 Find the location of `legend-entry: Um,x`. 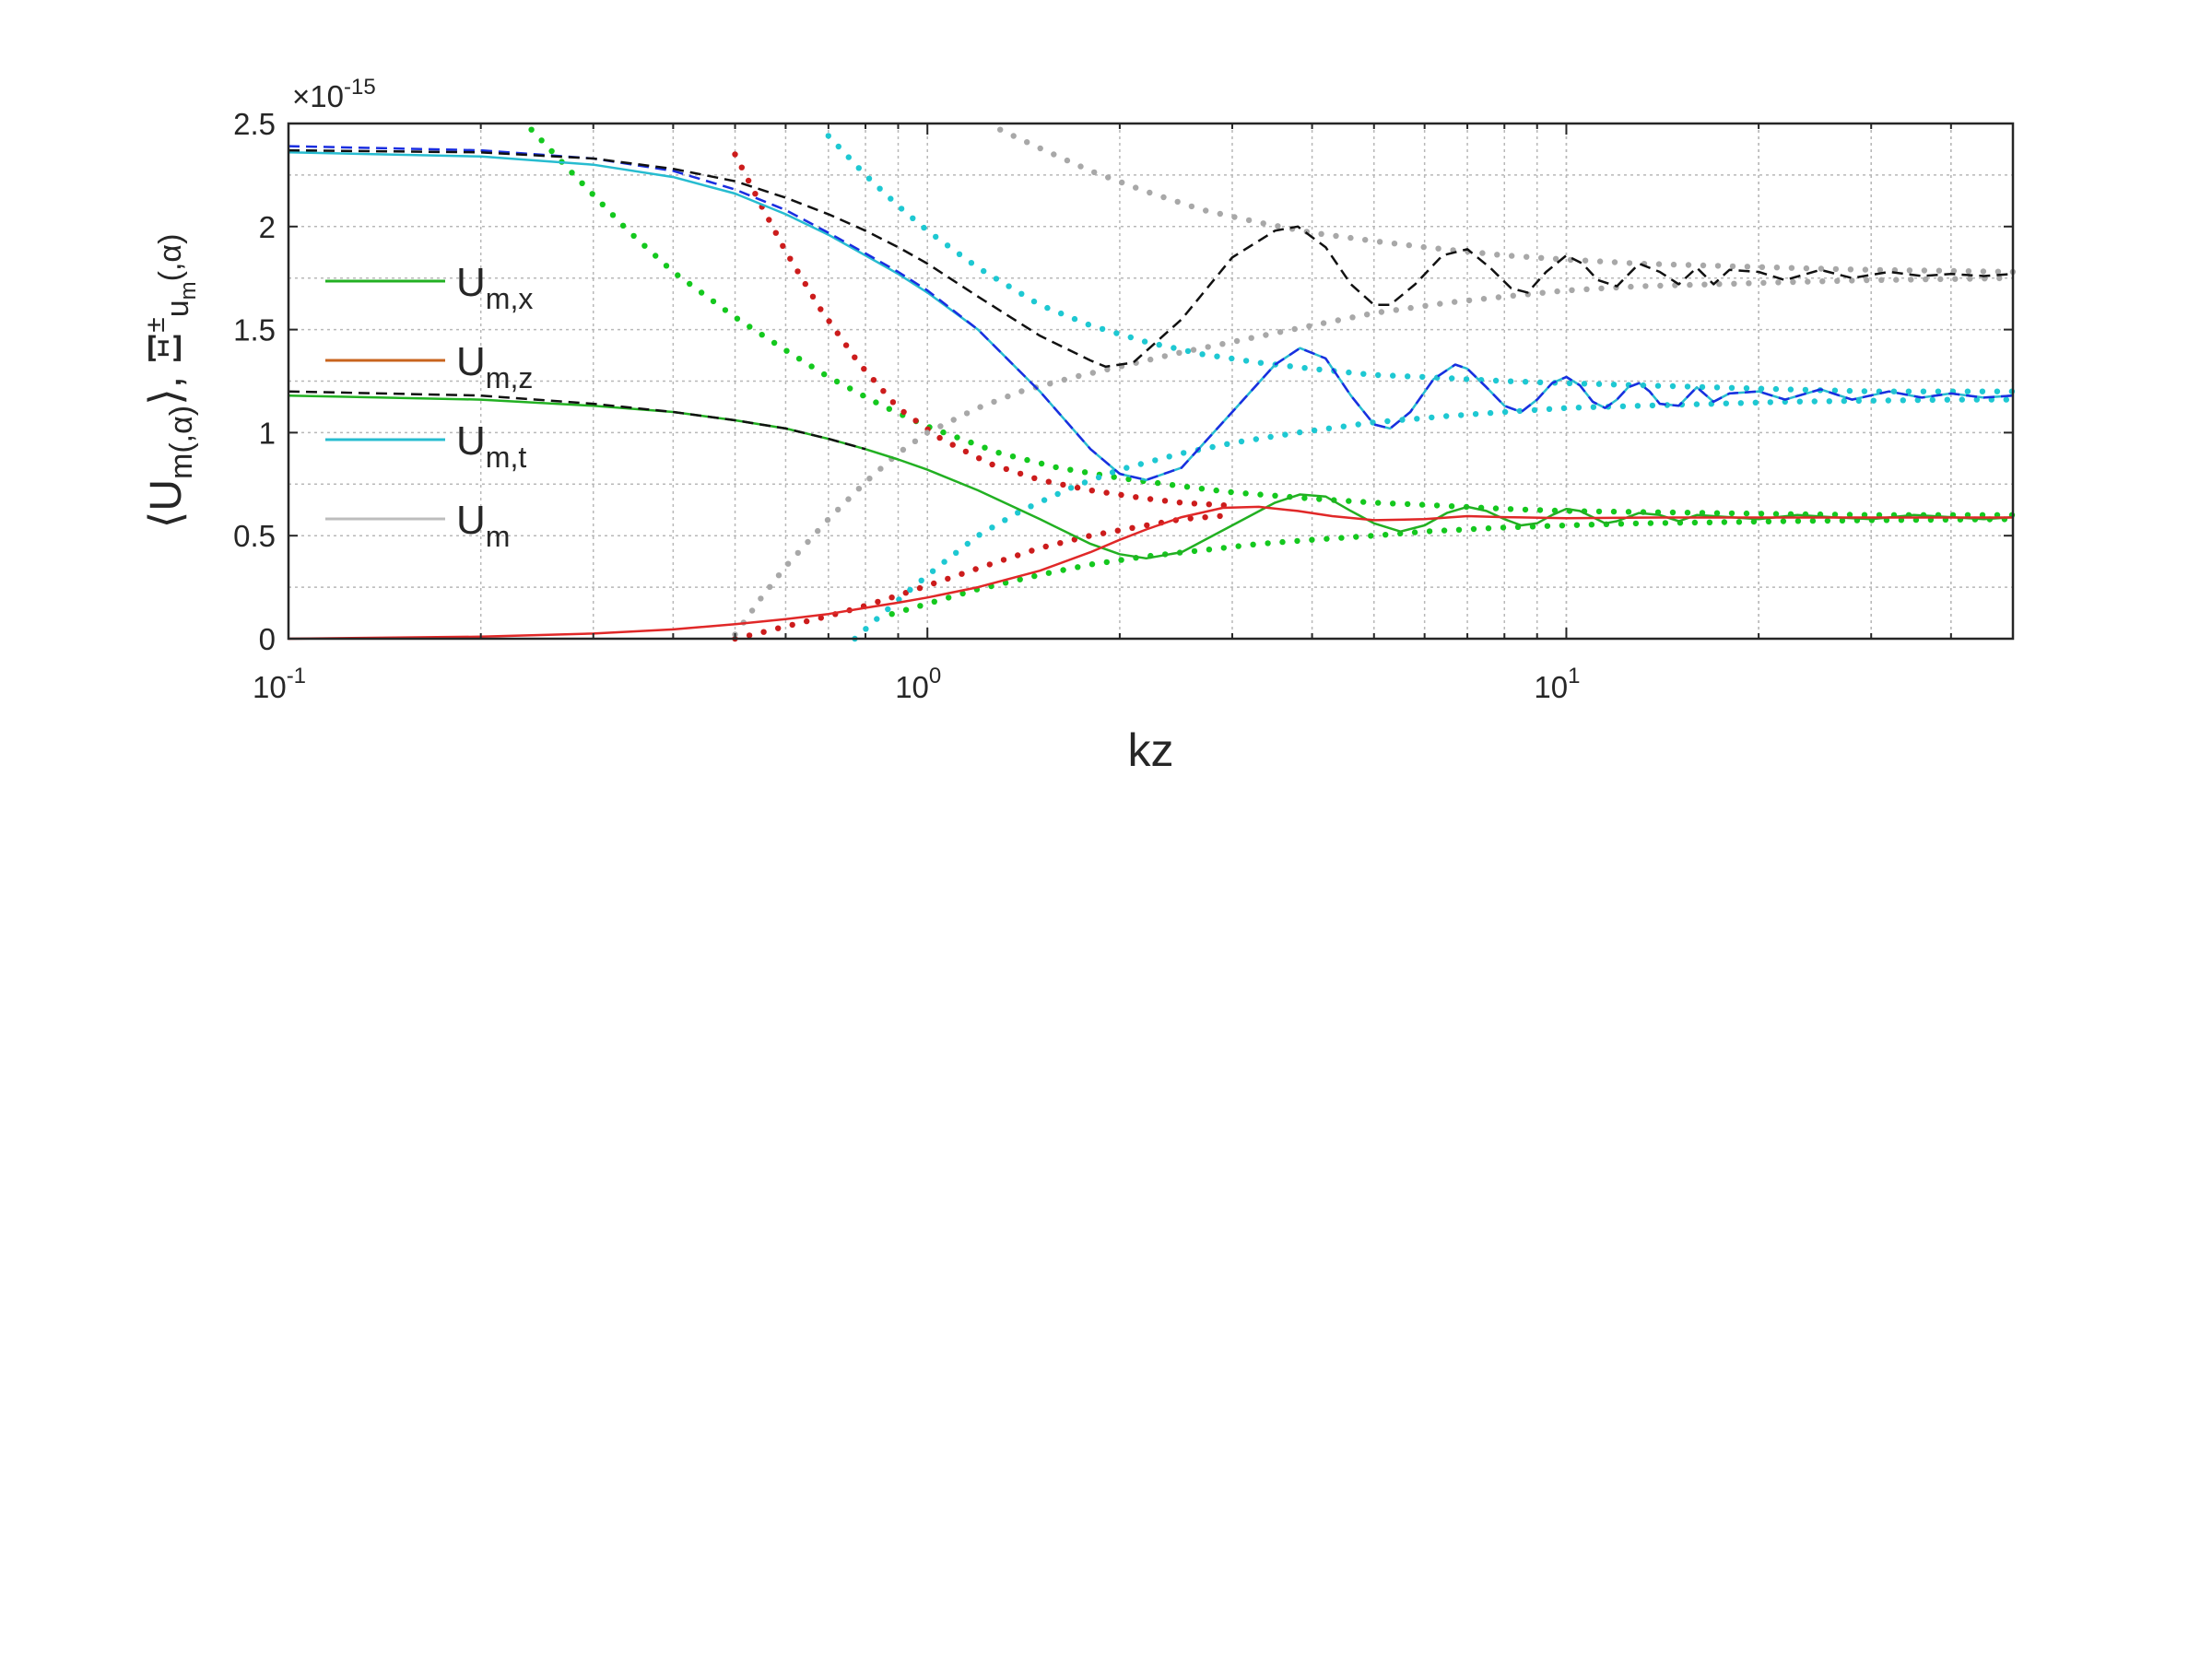

legend-entry: Um,x is located at coordinates (429, 287).